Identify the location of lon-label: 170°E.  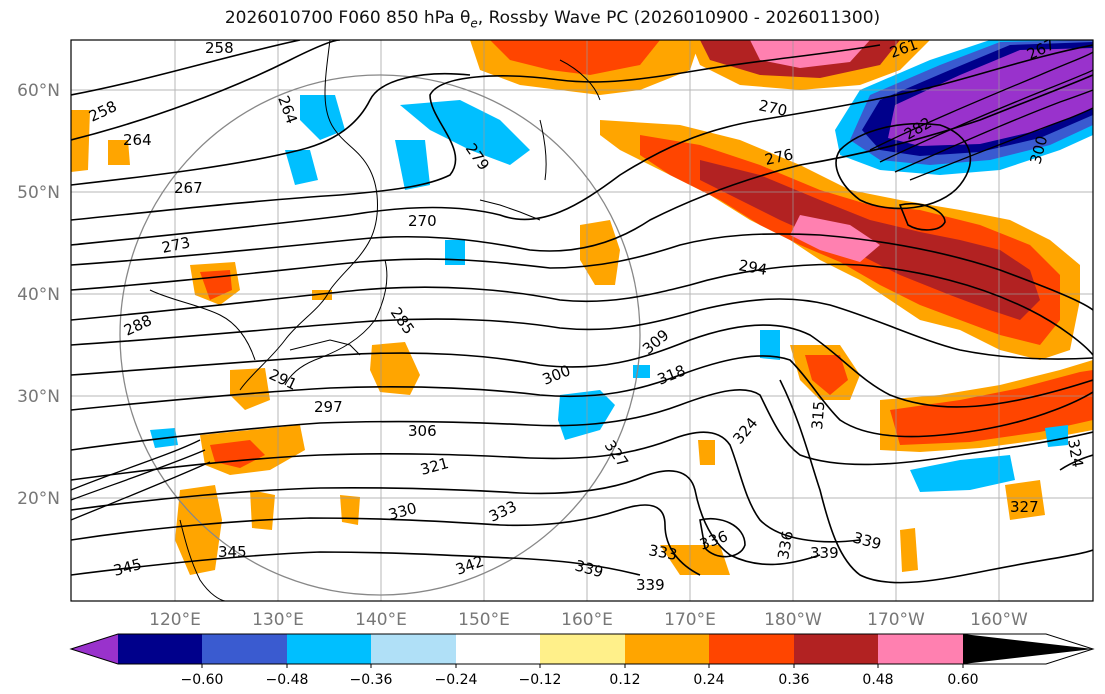
(690, 620).